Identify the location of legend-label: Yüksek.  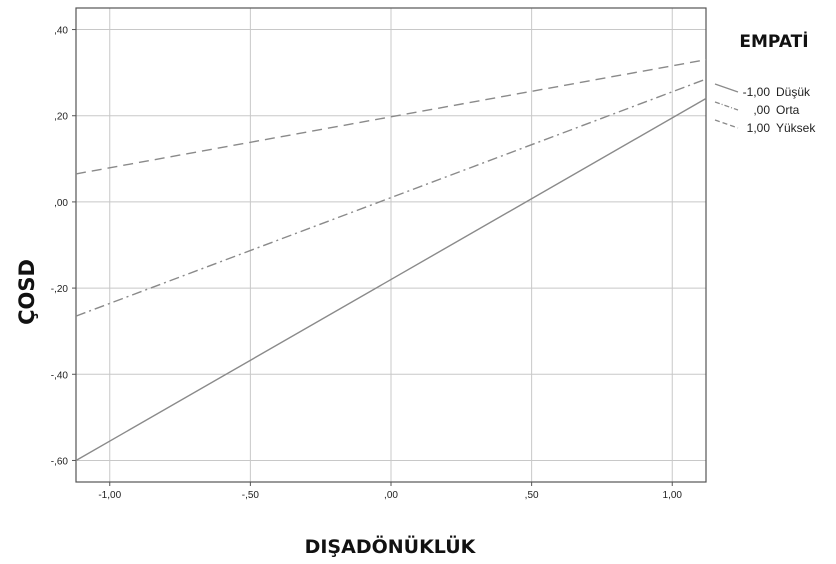
(796, 128).